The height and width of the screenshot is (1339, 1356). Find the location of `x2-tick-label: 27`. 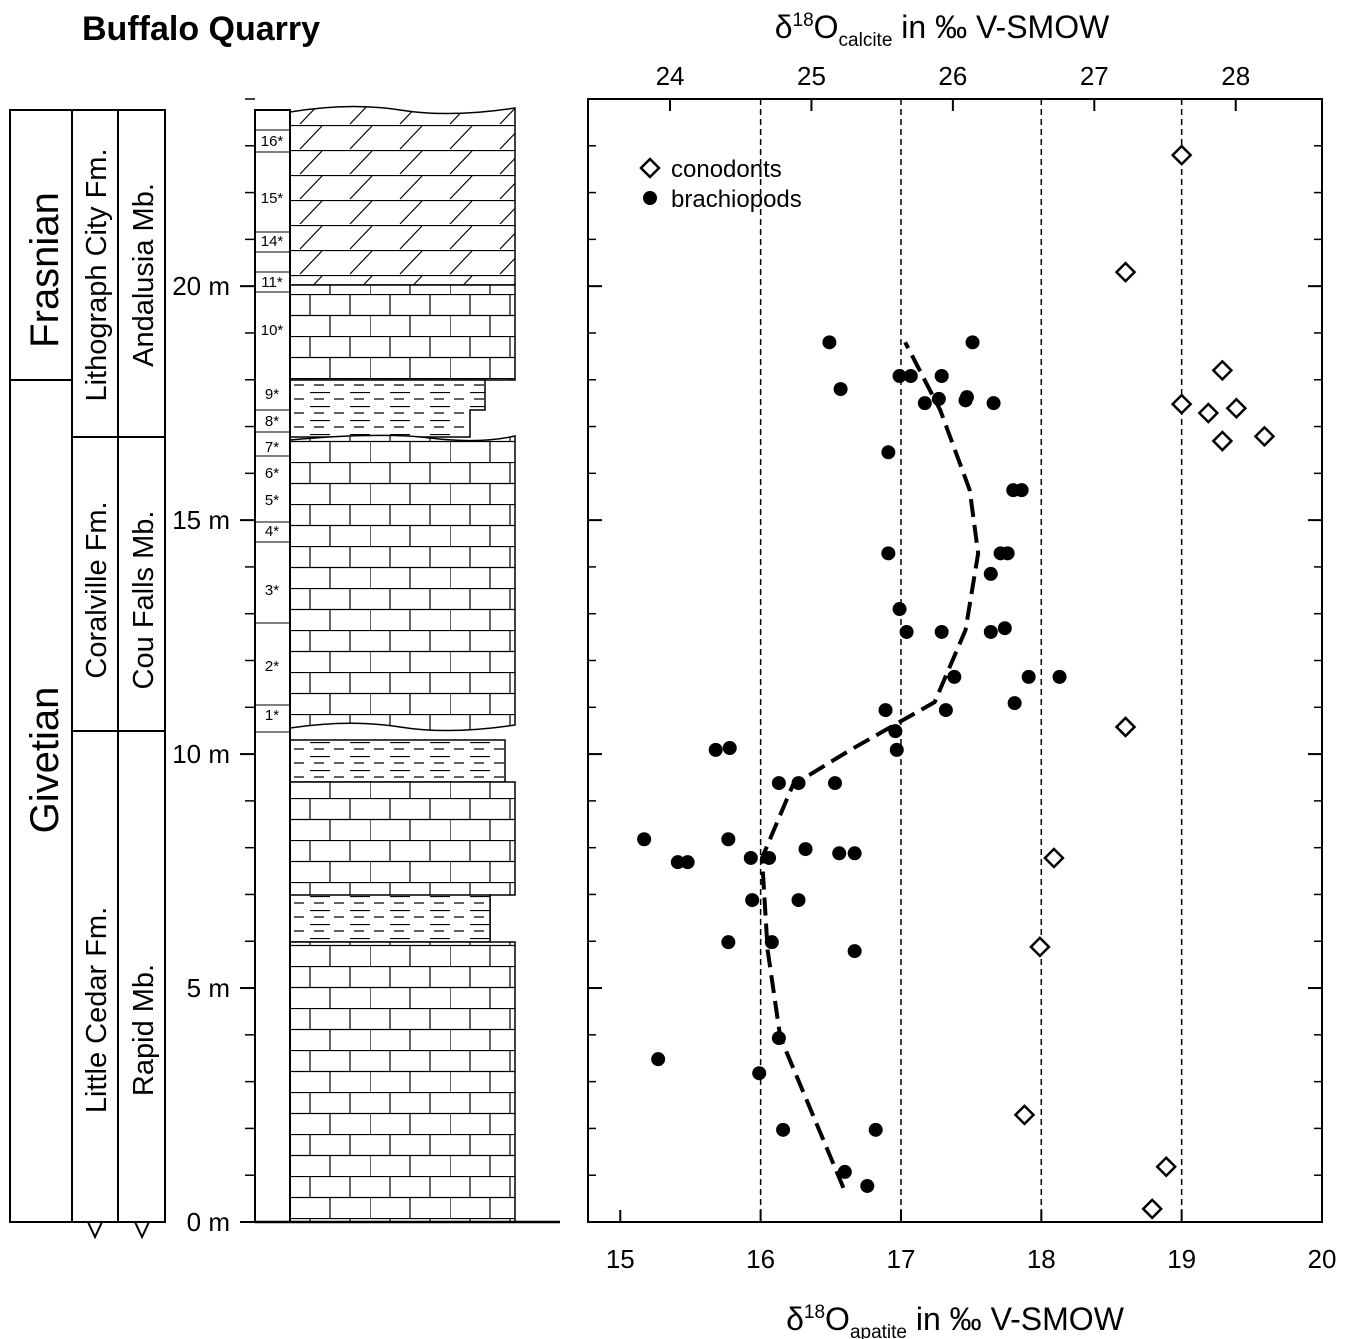

x2-tick-label: 27 is located at coordinates (1094, 76).